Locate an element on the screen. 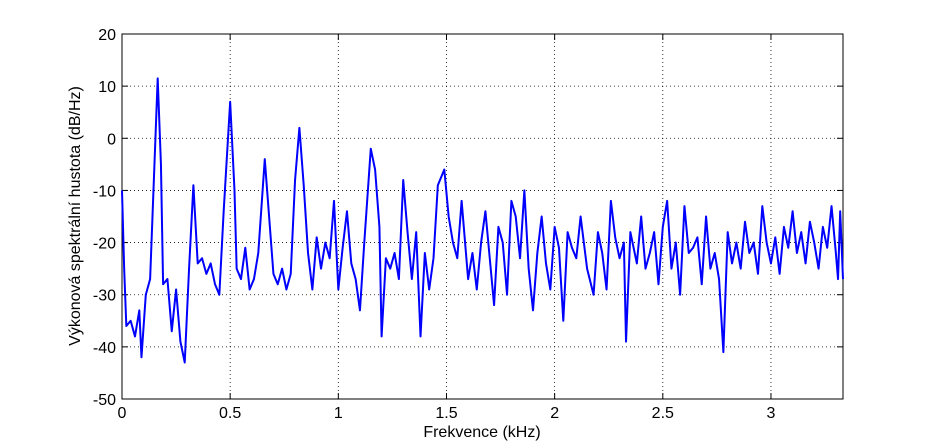 This screenshot has width=931, height=448. x-axis-label: Frekvence (kHz) is located at coordinates (481, 432).